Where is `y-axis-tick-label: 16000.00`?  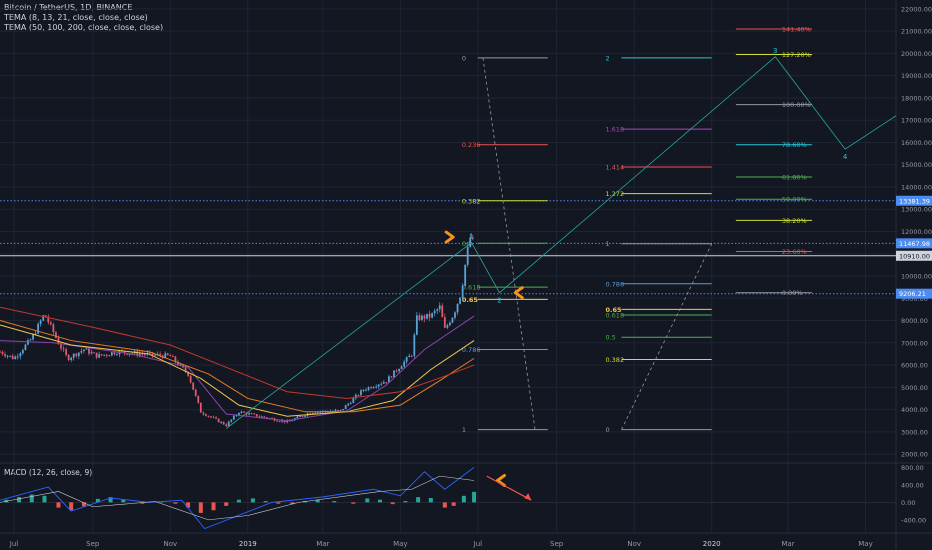 y-axis-tick-label: 16000.00 is located at coordinates (916, 143).